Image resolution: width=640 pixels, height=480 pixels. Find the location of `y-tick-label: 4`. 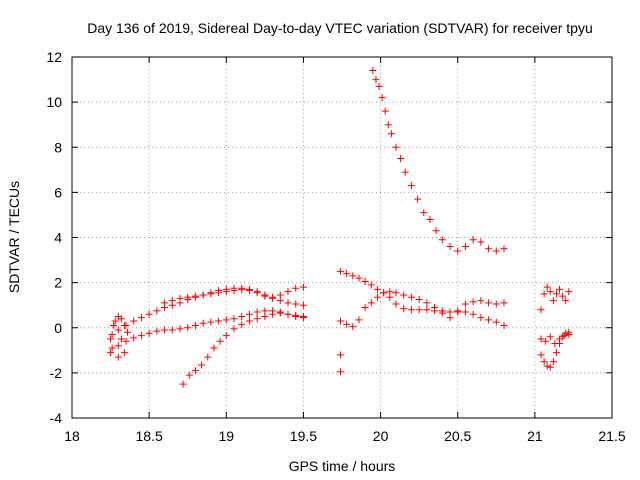

y-tick-label: 4 is located at coordinates (58, 238).